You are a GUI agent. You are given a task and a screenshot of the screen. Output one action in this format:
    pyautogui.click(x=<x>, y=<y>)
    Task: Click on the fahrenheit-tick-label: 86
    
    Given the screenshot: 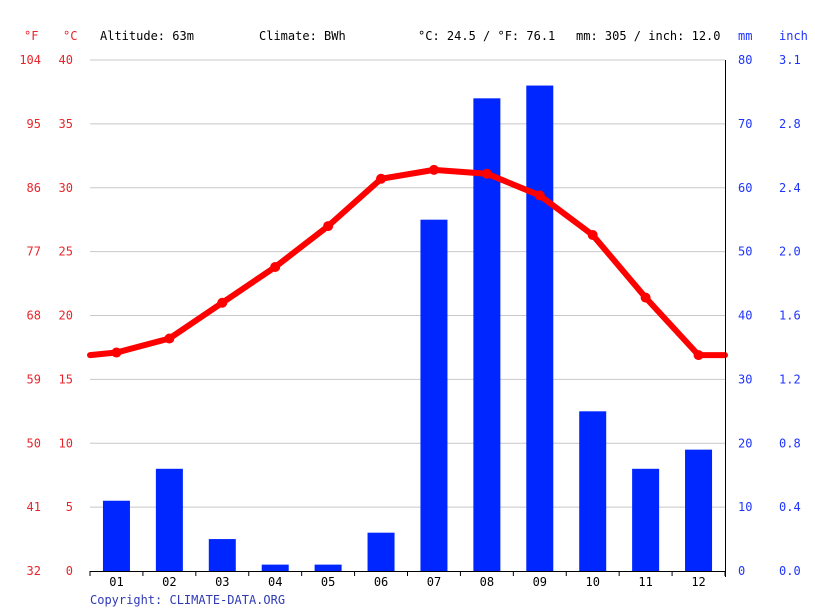 What is the action you would take?
    pyautogui.click(x=34, y=188)
    